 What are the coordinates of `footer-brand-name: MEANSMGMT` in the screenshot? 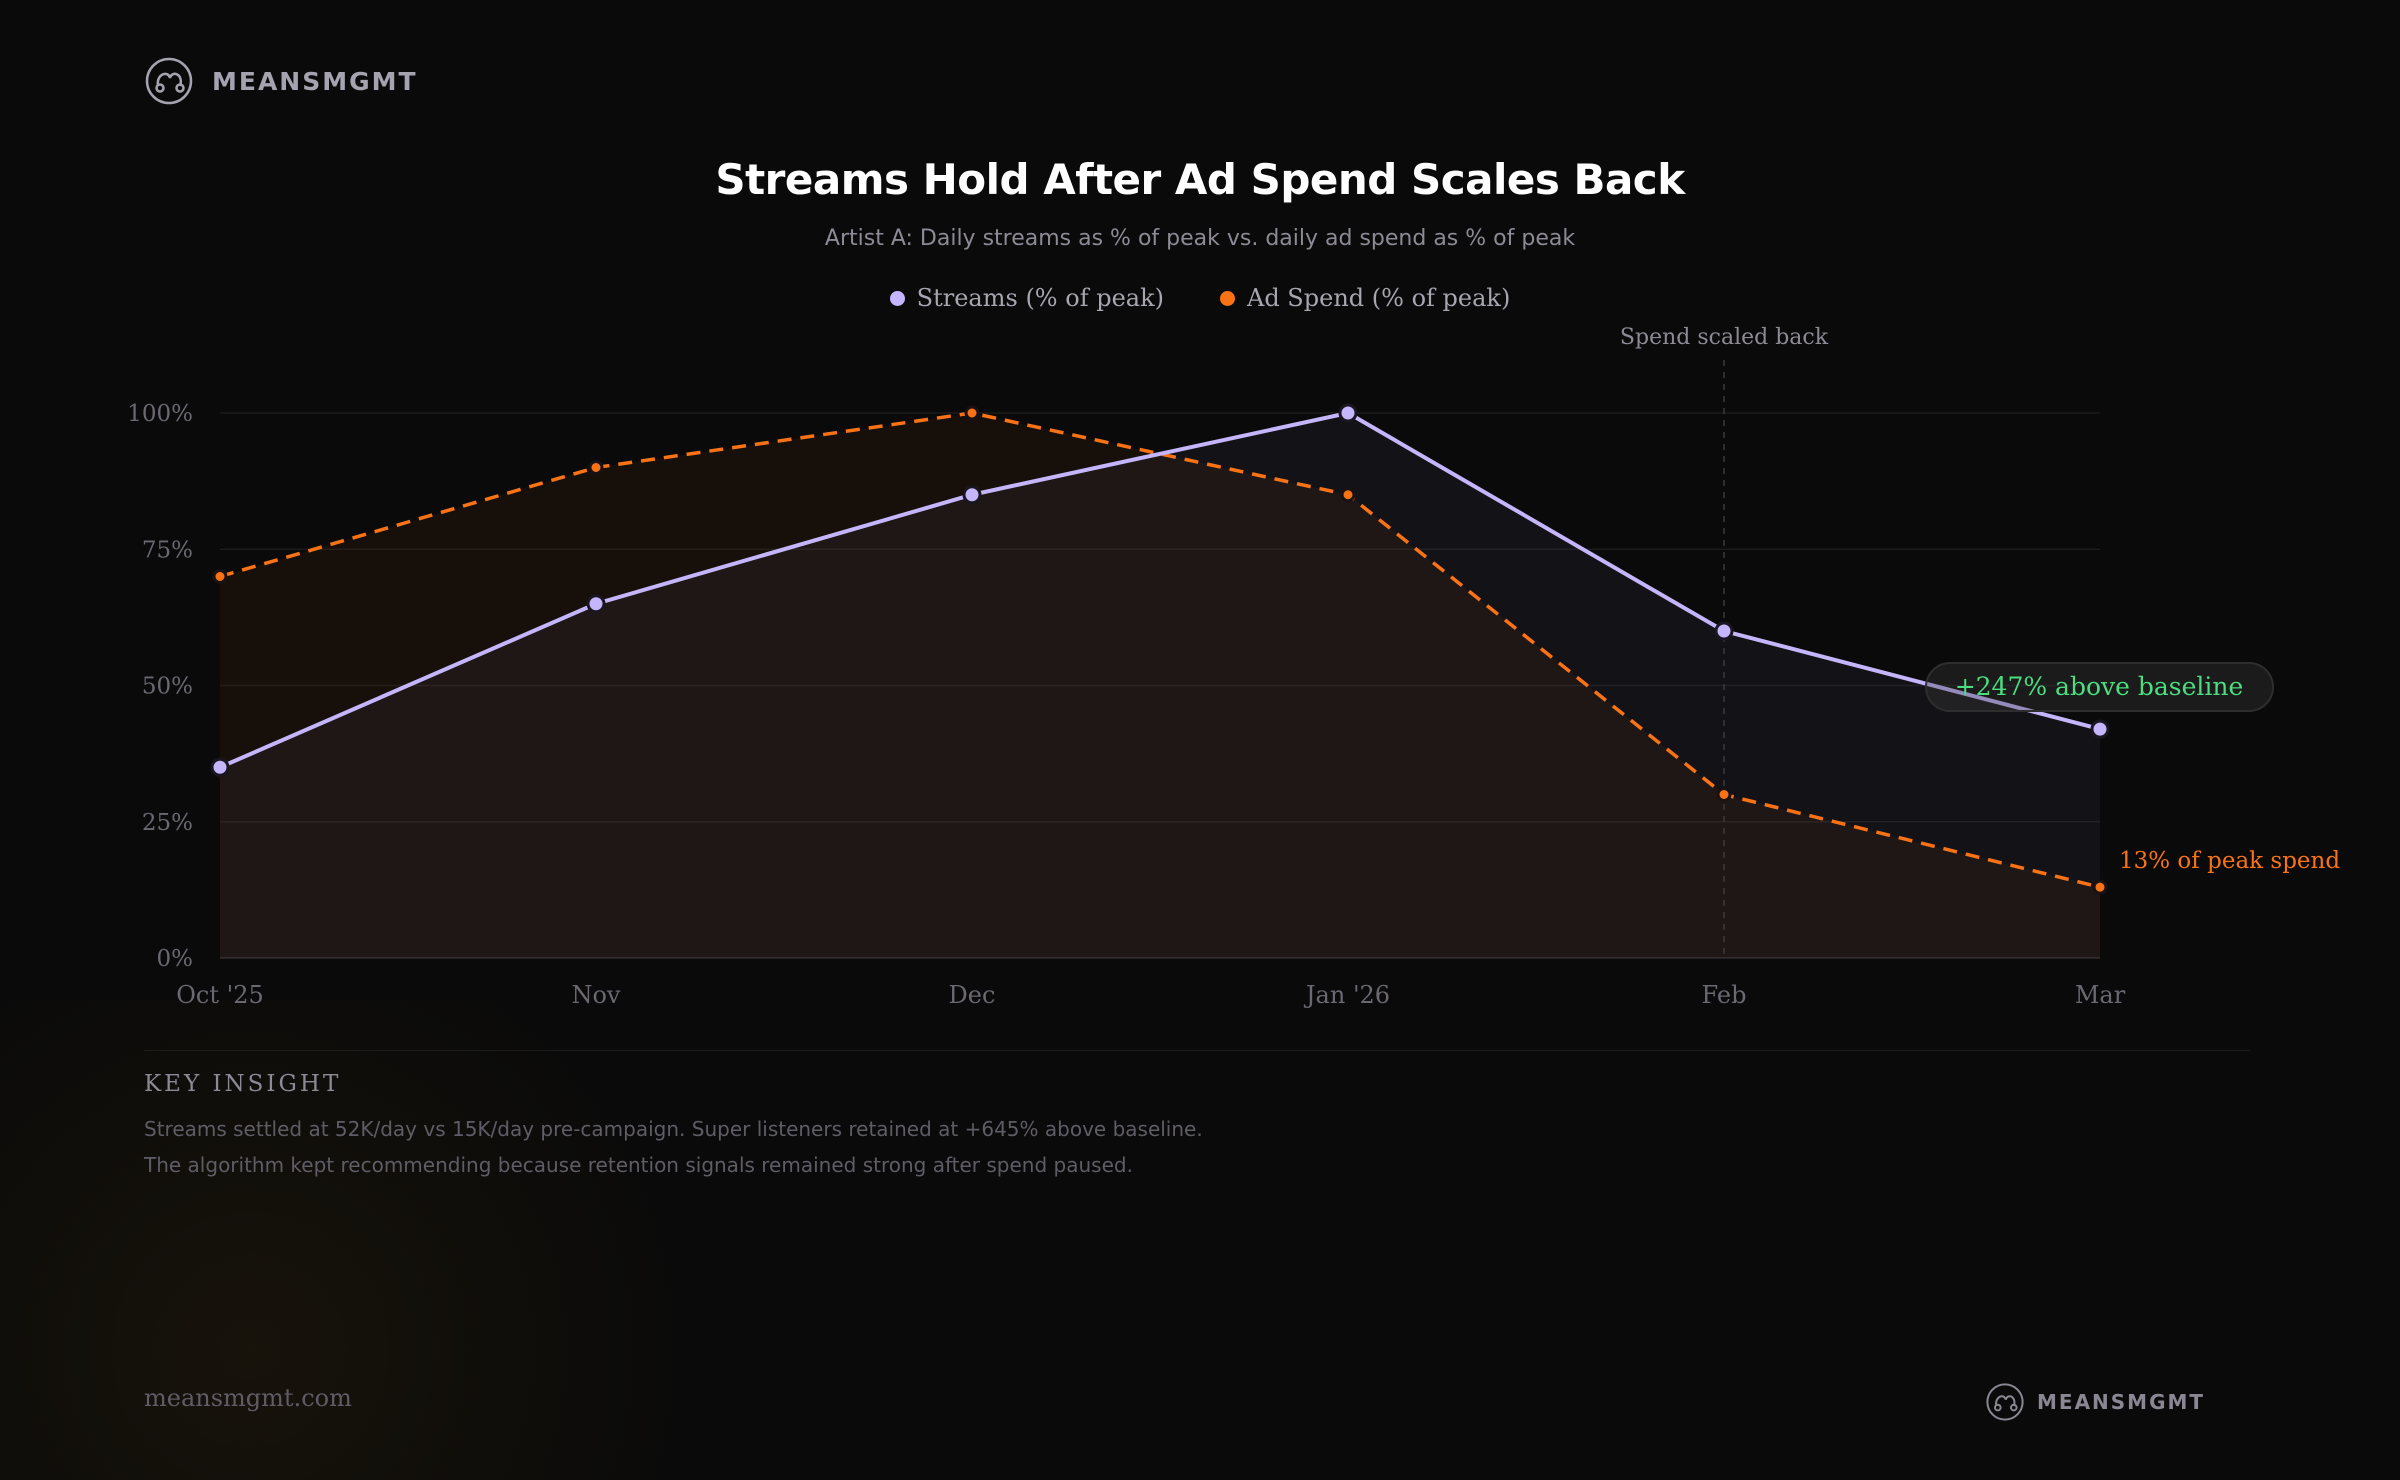 It's located at (2121, 1402).